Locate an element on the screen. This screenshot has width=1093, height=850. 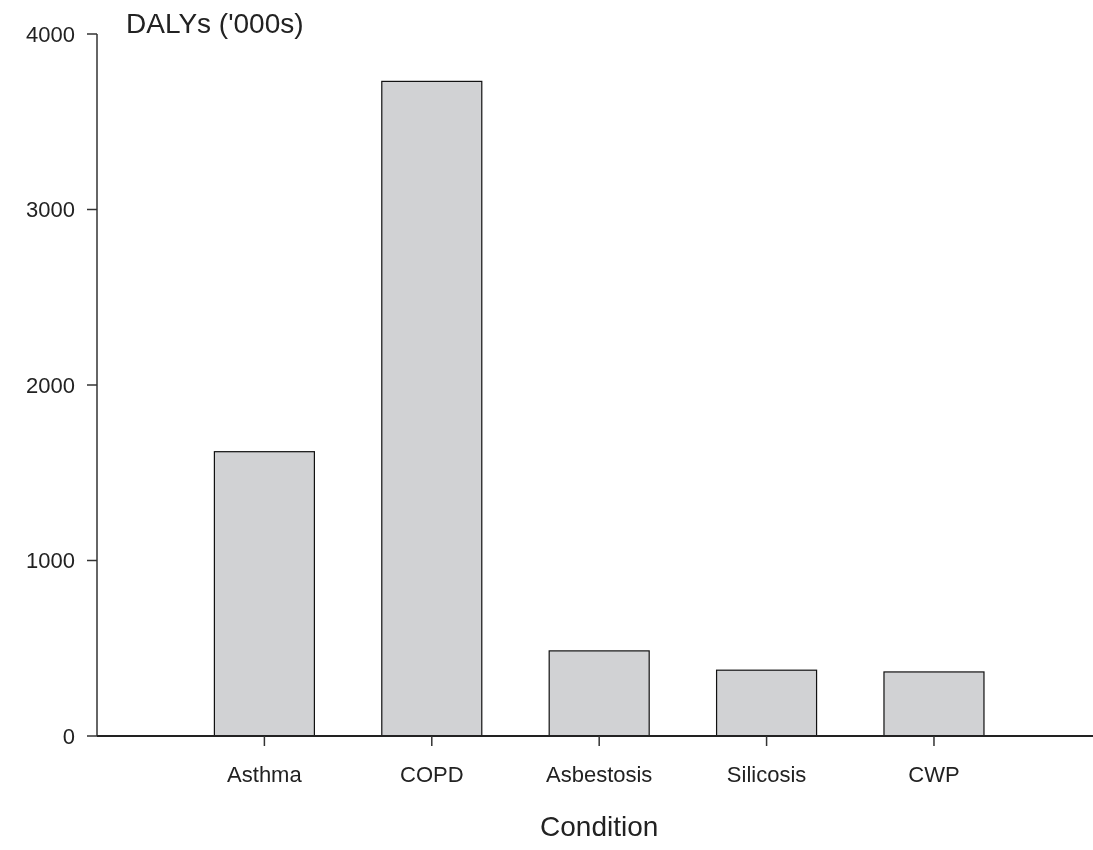
y-tick-label: 0 is located at coordinates (68, 736).